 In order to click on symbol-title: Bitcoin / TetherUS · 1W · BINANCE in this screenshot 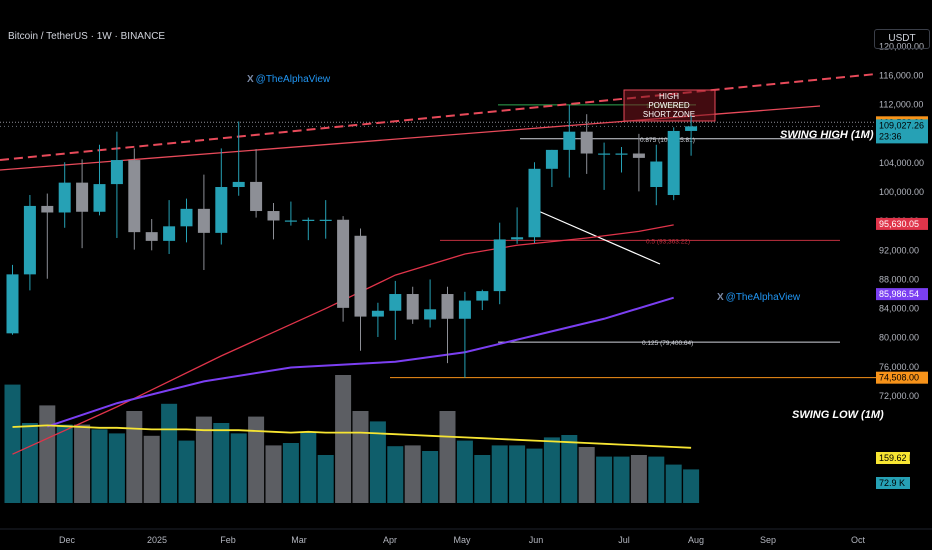, I will do `click(87, 36)`.